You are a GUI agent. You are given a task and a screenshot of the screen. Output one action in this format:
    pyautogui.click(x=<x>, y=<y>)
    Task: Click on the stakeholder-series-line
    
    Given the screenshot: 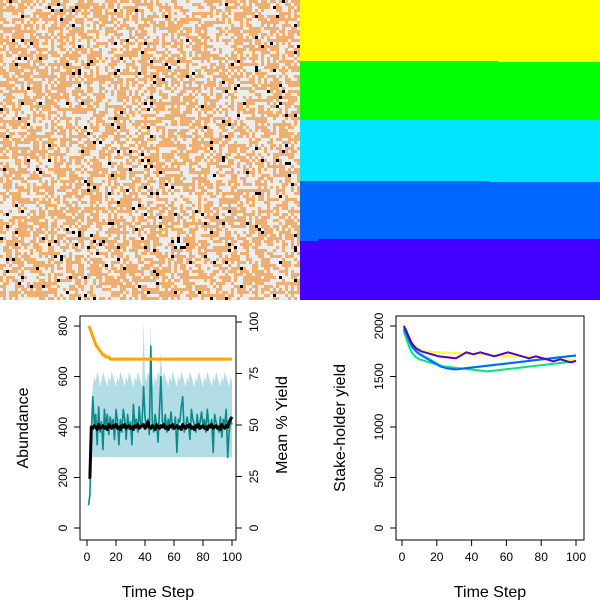 What is the action you would take?
    pyautogui.click(x=489, y=351)
    